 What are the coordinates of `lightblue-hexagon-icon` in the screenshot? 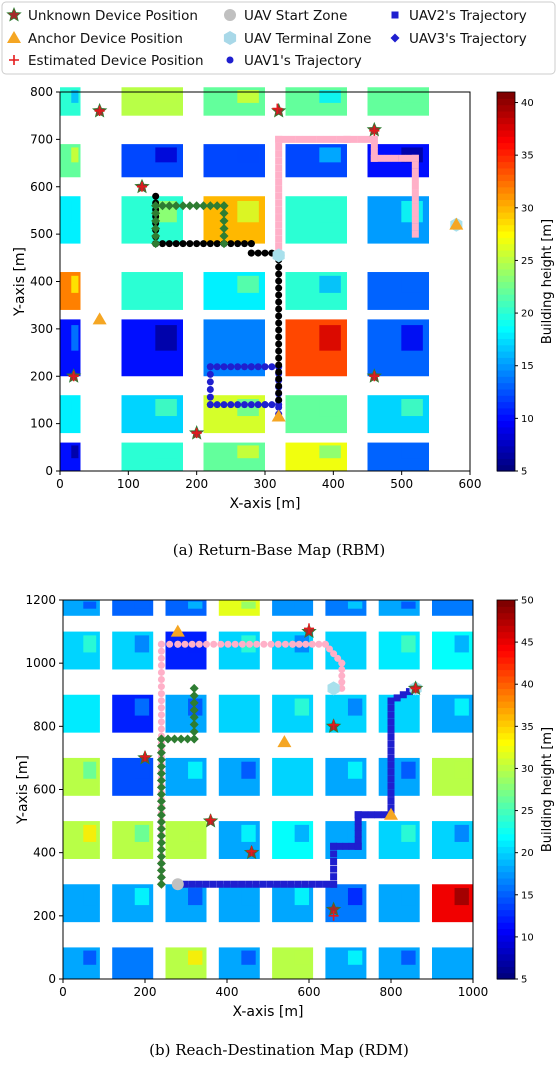 It's located at (230, 38).